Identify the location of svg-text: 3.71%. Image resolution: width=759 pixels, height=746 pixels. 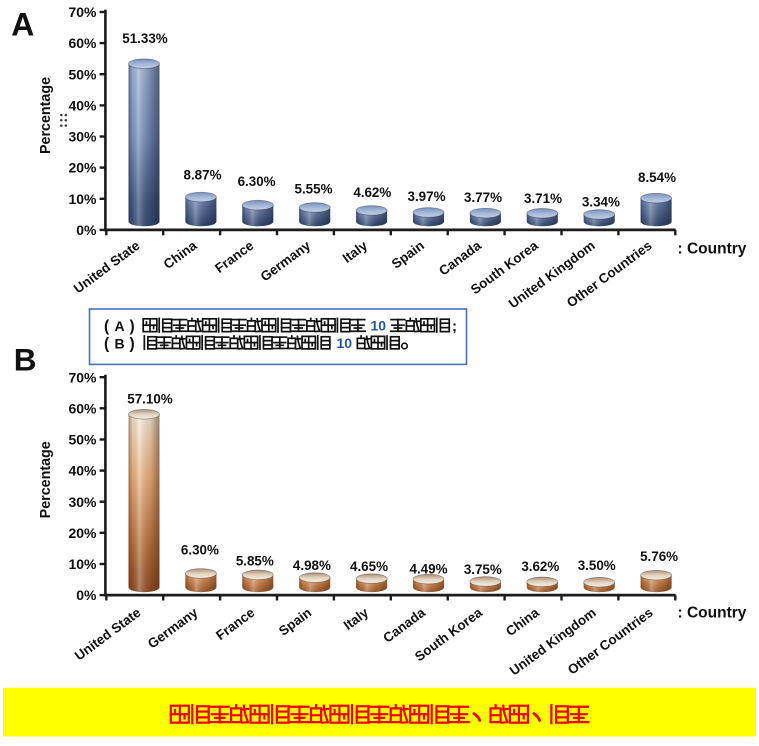
(543, 198).